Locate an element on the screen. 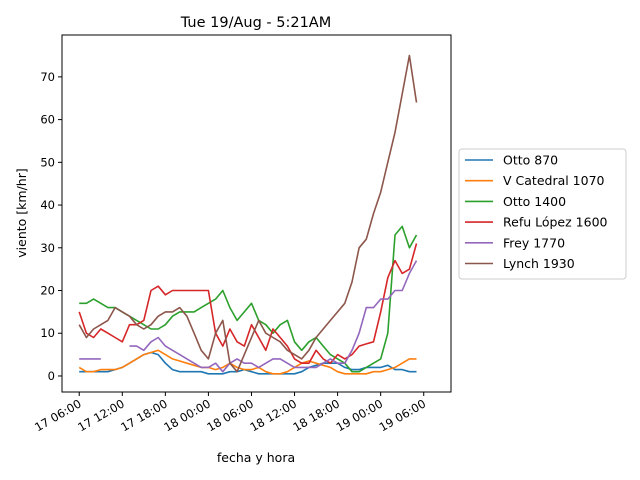  x-tick-label: 18 18:00 is located at coordinates (317, 415).